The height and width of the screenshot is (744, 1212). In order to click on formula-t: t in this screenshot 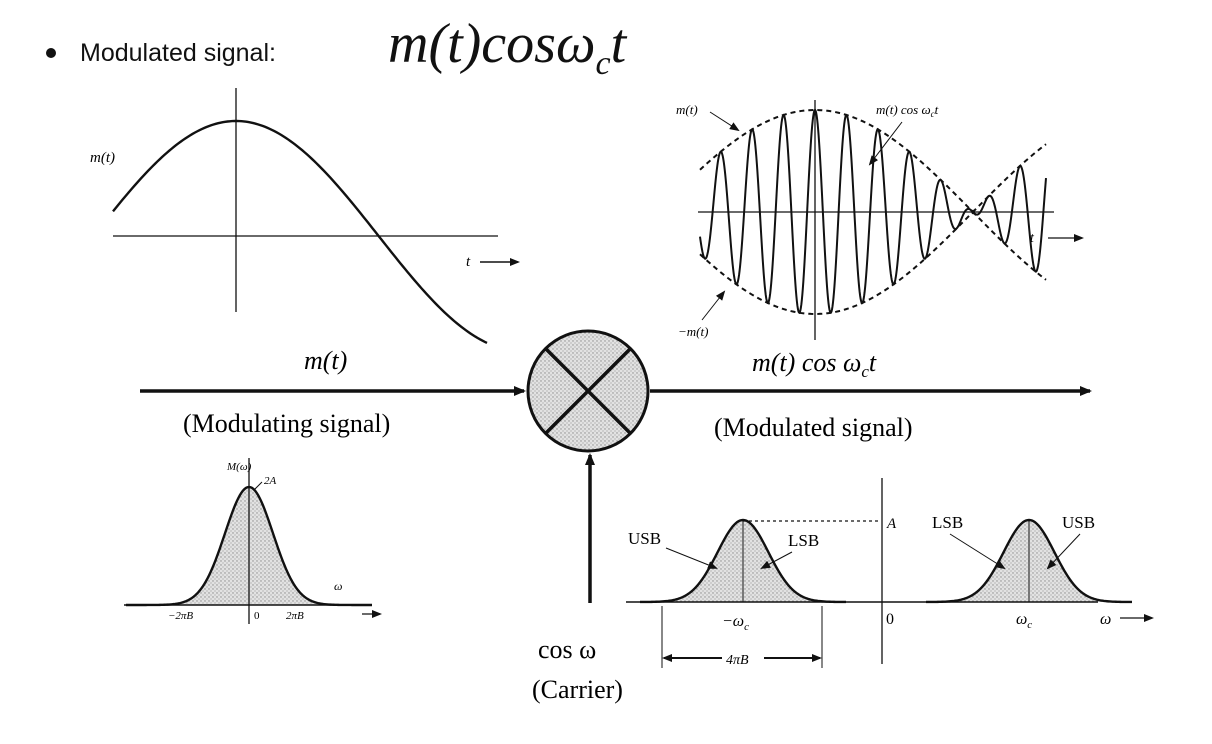, I will do `click(618, 44)`.